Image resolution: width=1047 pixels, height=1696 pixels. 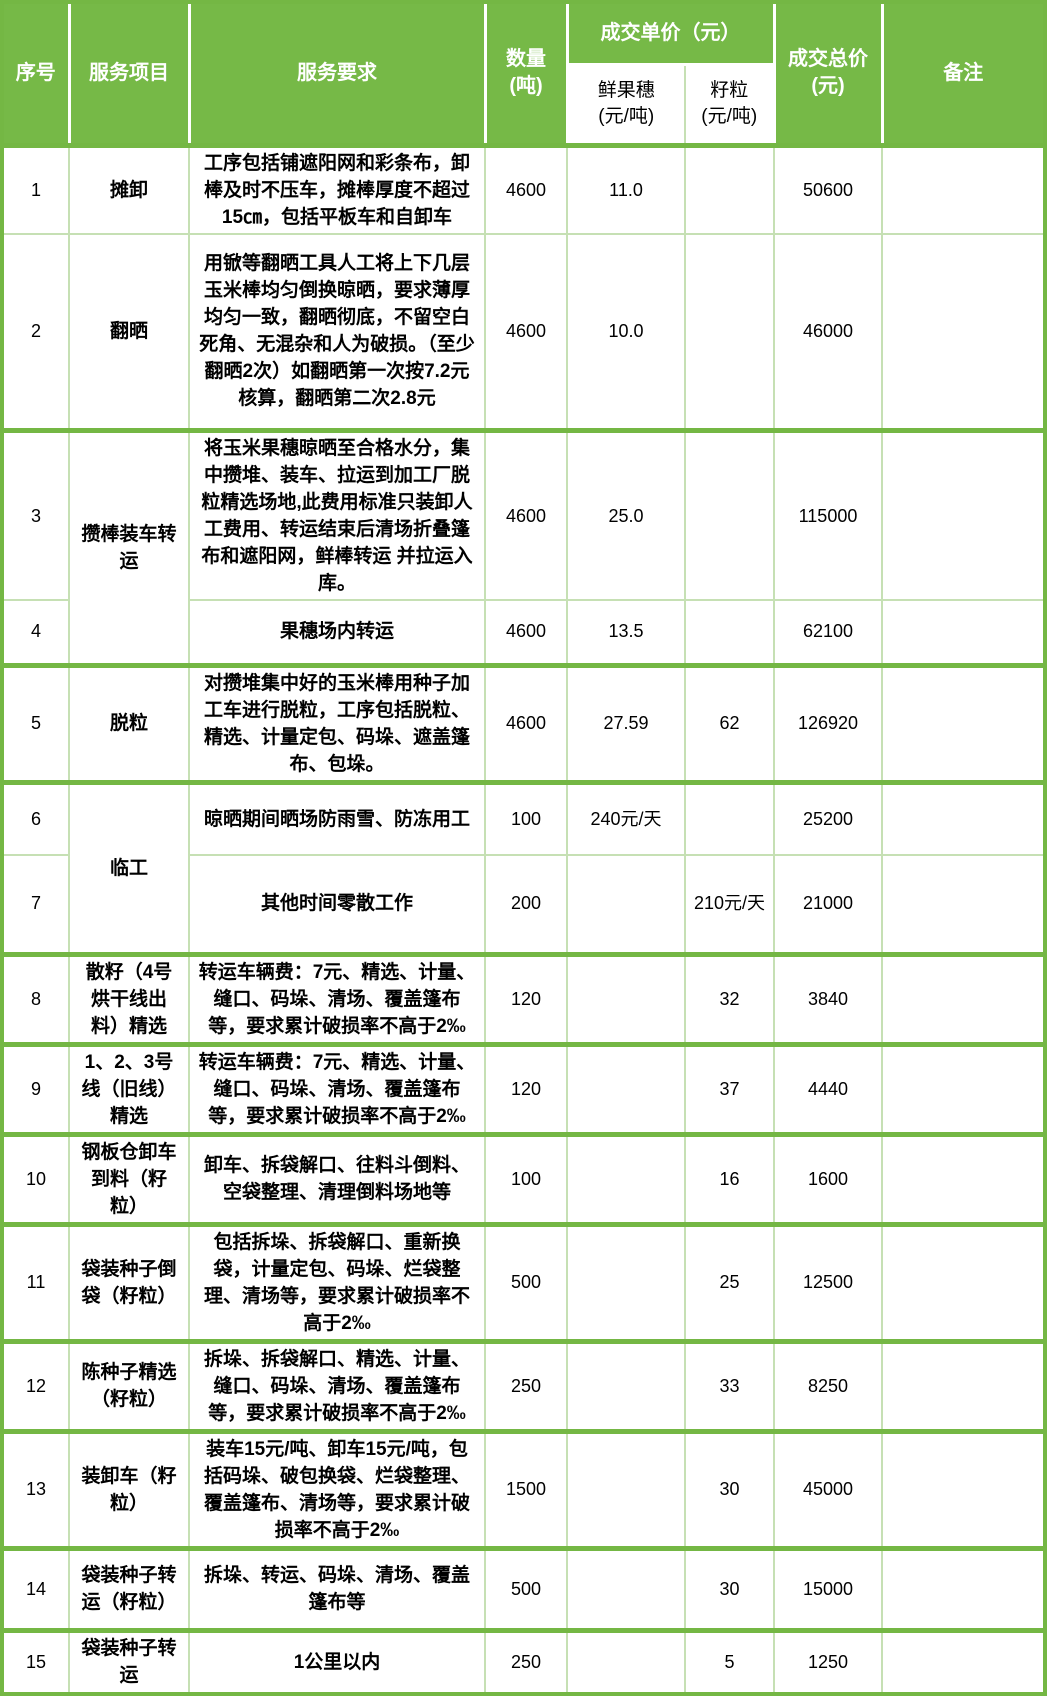 What do you see at coordinates (828, 514) in the screenshot?
I see `cell-total-price: 115000` at bounding box center [828, 514].